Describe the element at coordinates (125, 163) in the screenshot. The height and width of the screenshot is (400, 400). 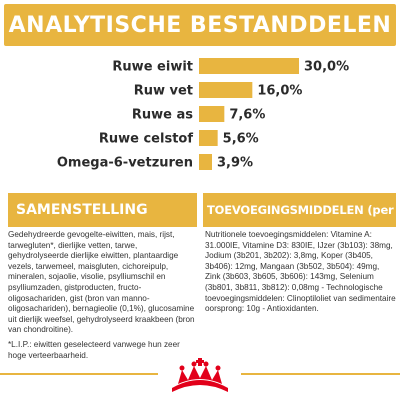
I see `category-label: Omega-6-vetzuren` at that location.